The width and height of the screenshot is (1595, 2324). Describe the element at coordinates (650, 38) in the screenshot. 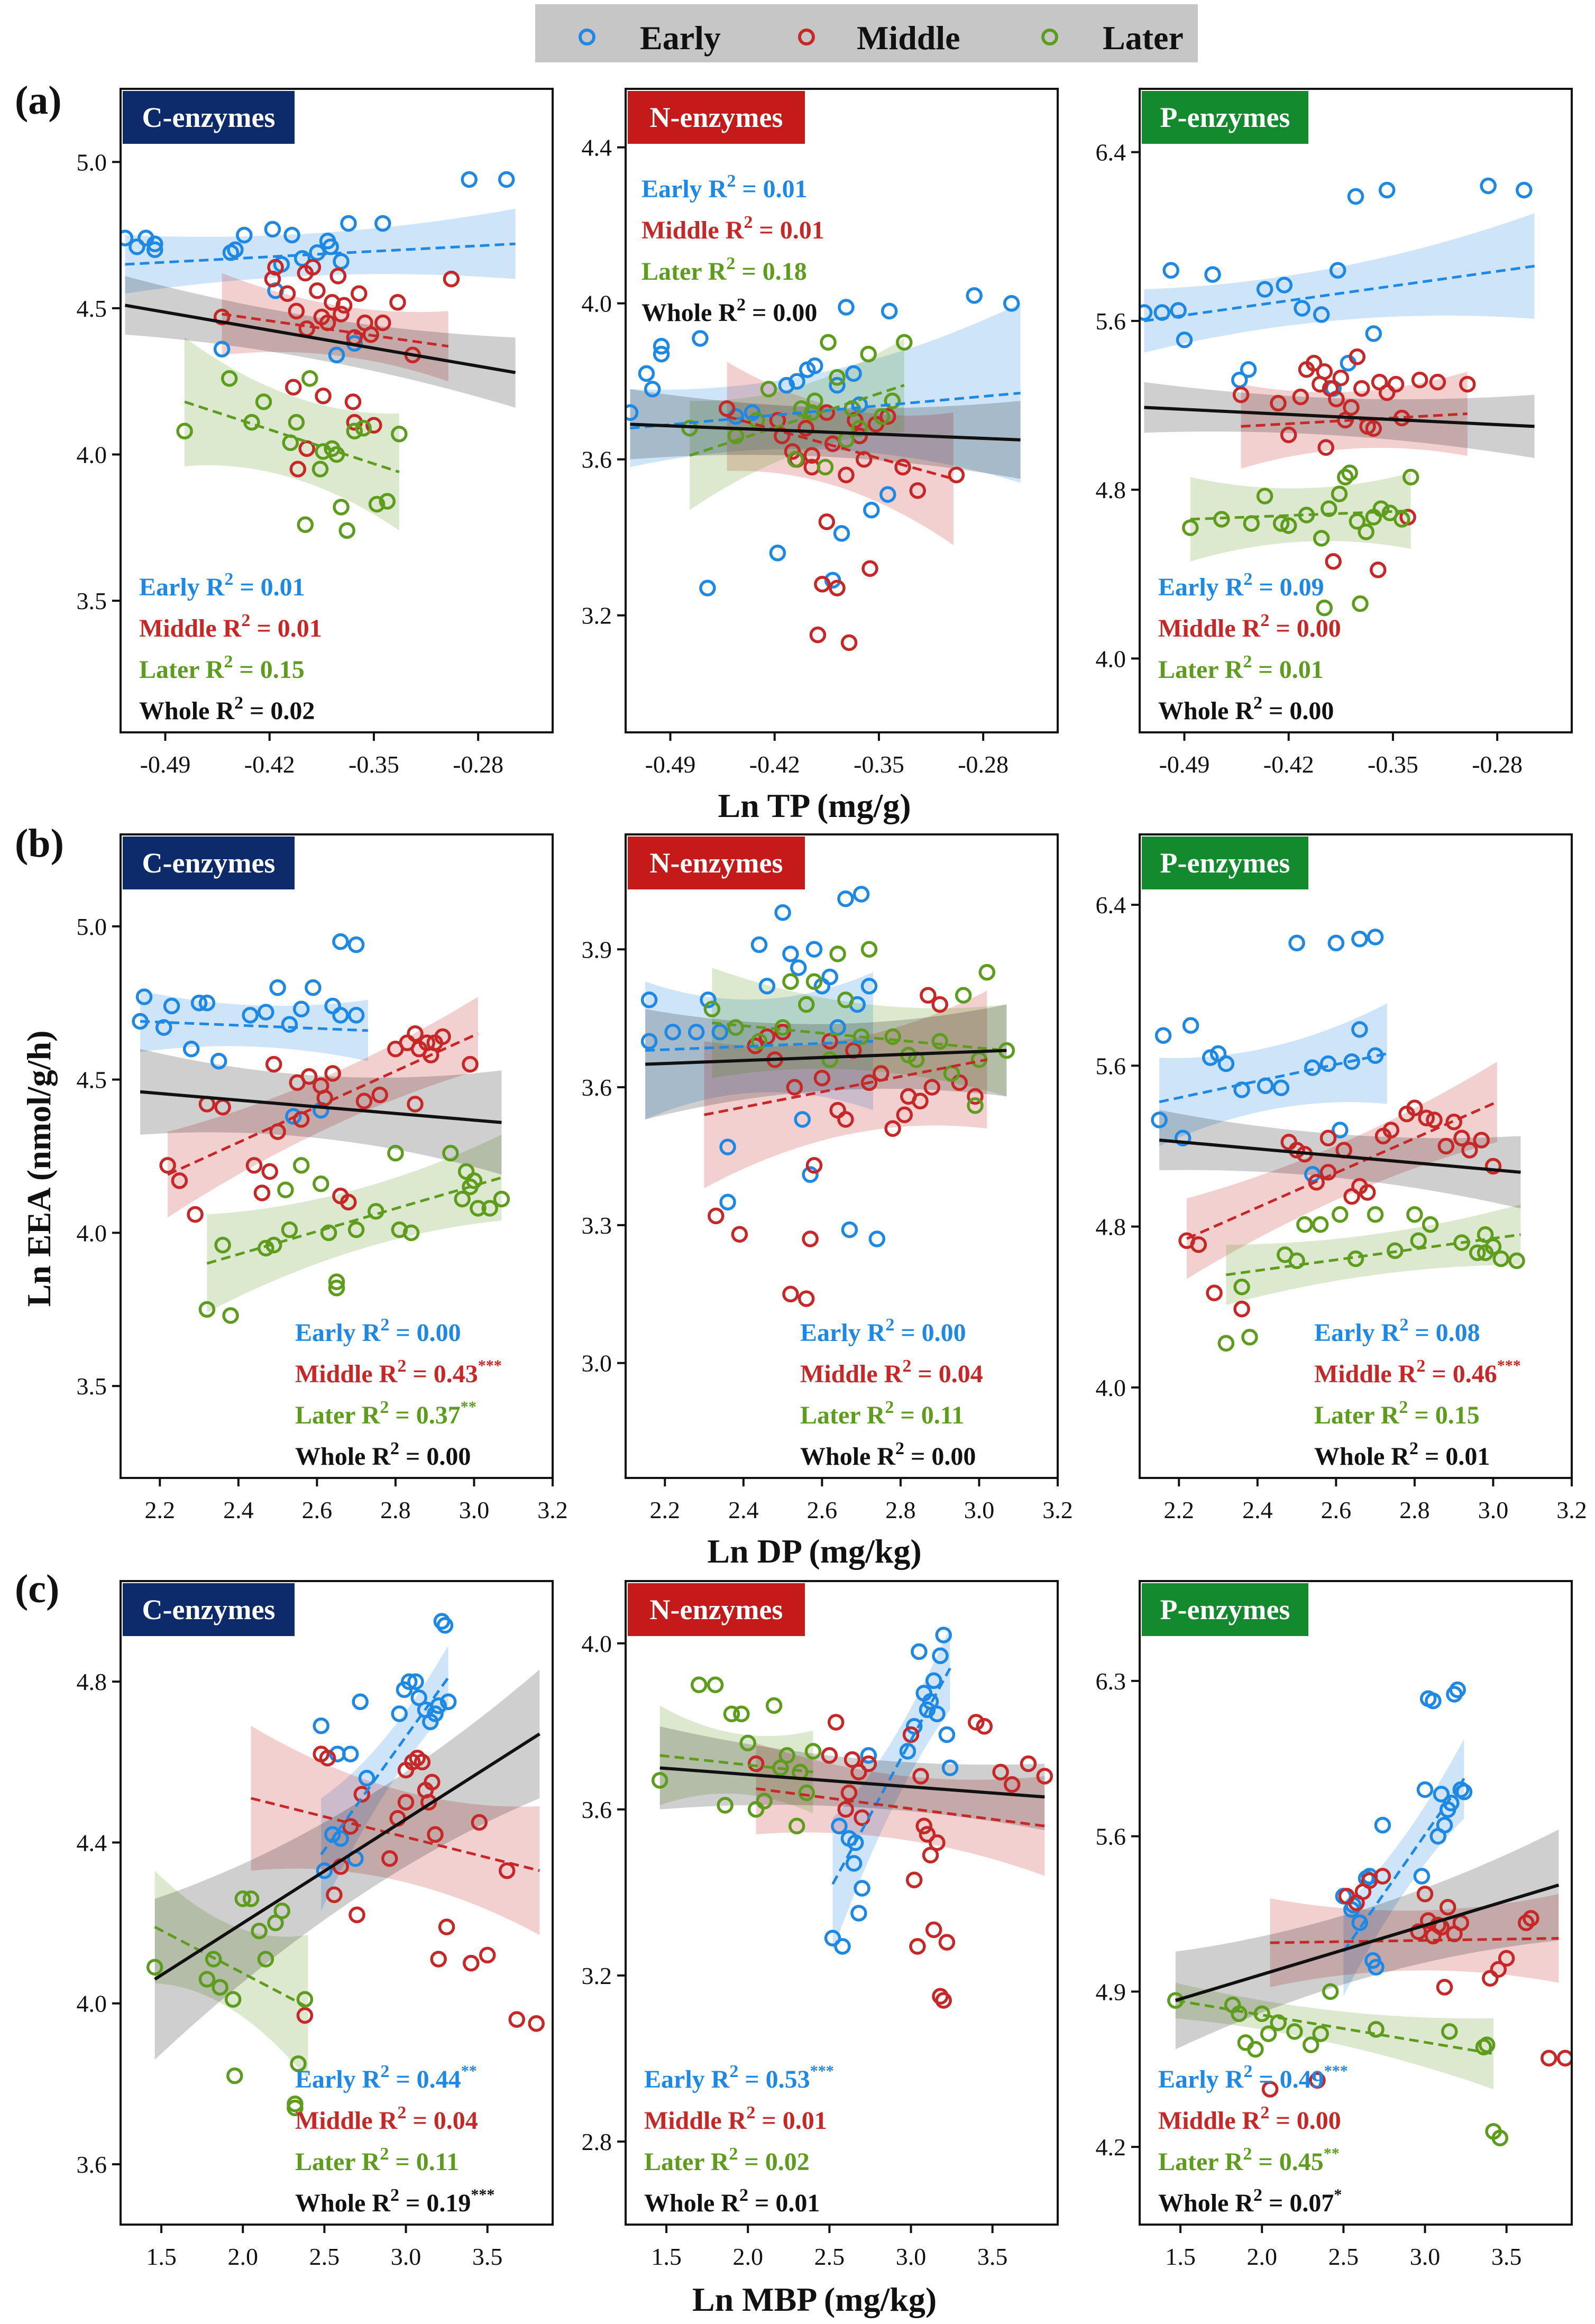

I see `legend-item-early: Early` at that location.